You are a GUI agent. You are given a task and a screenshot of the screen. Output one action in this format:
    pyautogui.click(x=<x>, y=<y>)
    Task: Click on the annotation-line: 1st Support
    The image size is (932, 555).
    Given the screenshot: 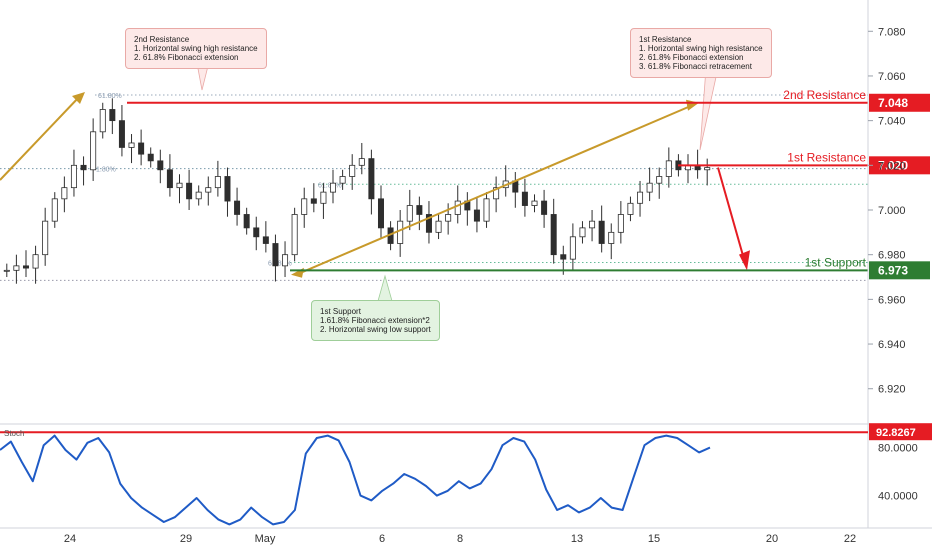 What is the action you would take?
    pyautogui.click(x=340, y=311)
    